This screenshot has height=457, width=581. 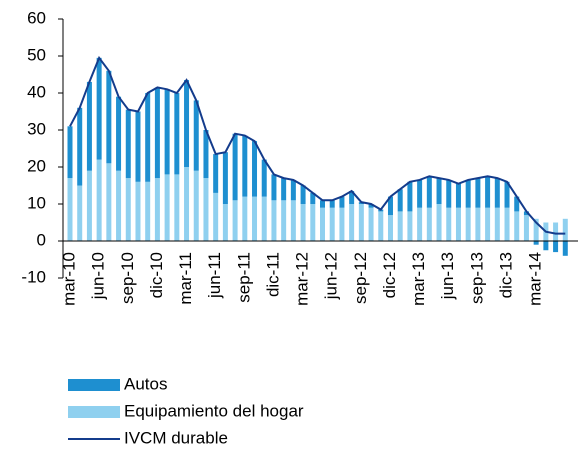 I want to click on x-tick-label: jun-11, so click(x=214, y=275).